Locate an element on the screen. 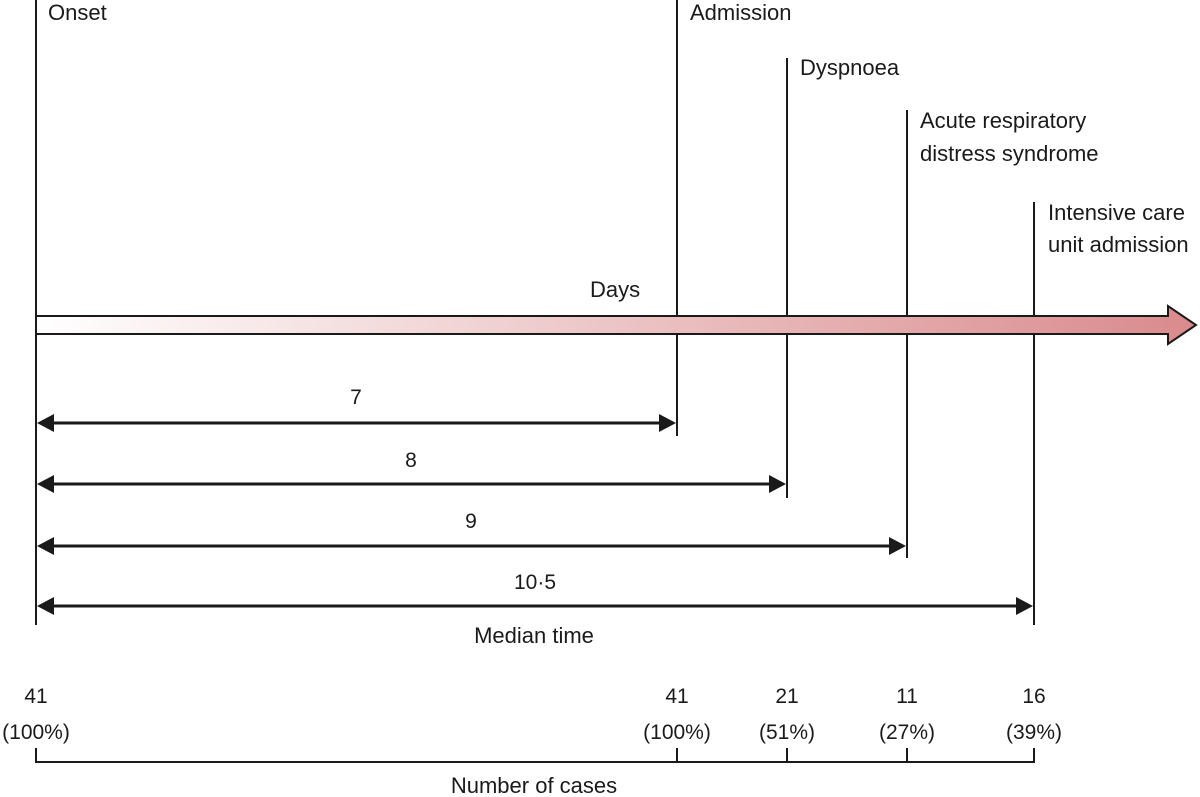 The width and height of the screenshot is (1200, 797). days-axis-label: Days is located at coordinates (615, 289).